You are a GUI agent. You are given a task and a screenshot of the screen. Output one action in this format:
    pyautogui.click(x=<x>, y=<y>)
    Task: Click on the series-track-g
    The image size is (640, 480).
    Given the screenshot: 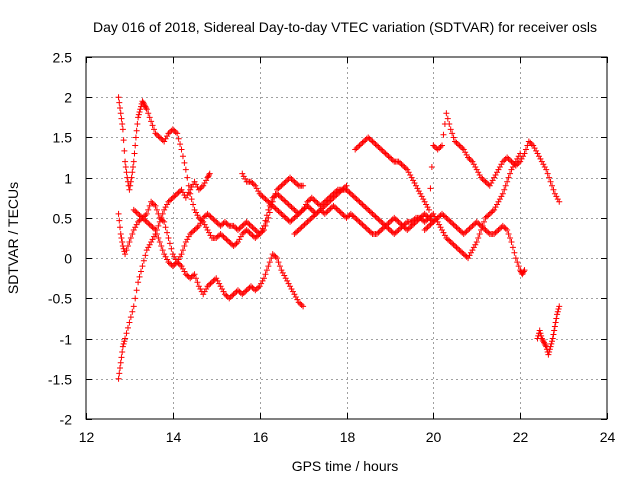 What is the action you would take?
    pyautogui.click(x=457, y=161)
    